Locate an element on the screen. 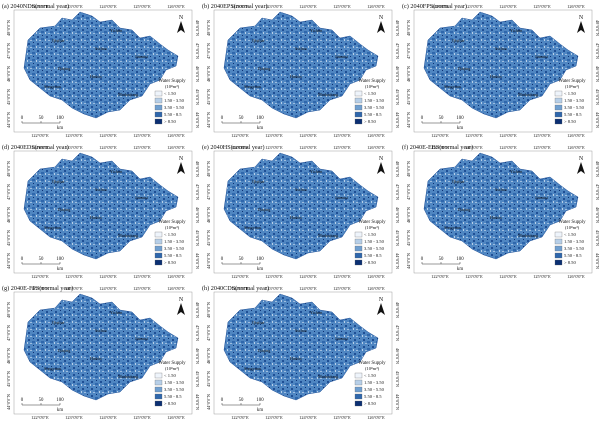 This screenshot has height=424, width=600. scale-label: 50 is located at coordinates (241, 118).